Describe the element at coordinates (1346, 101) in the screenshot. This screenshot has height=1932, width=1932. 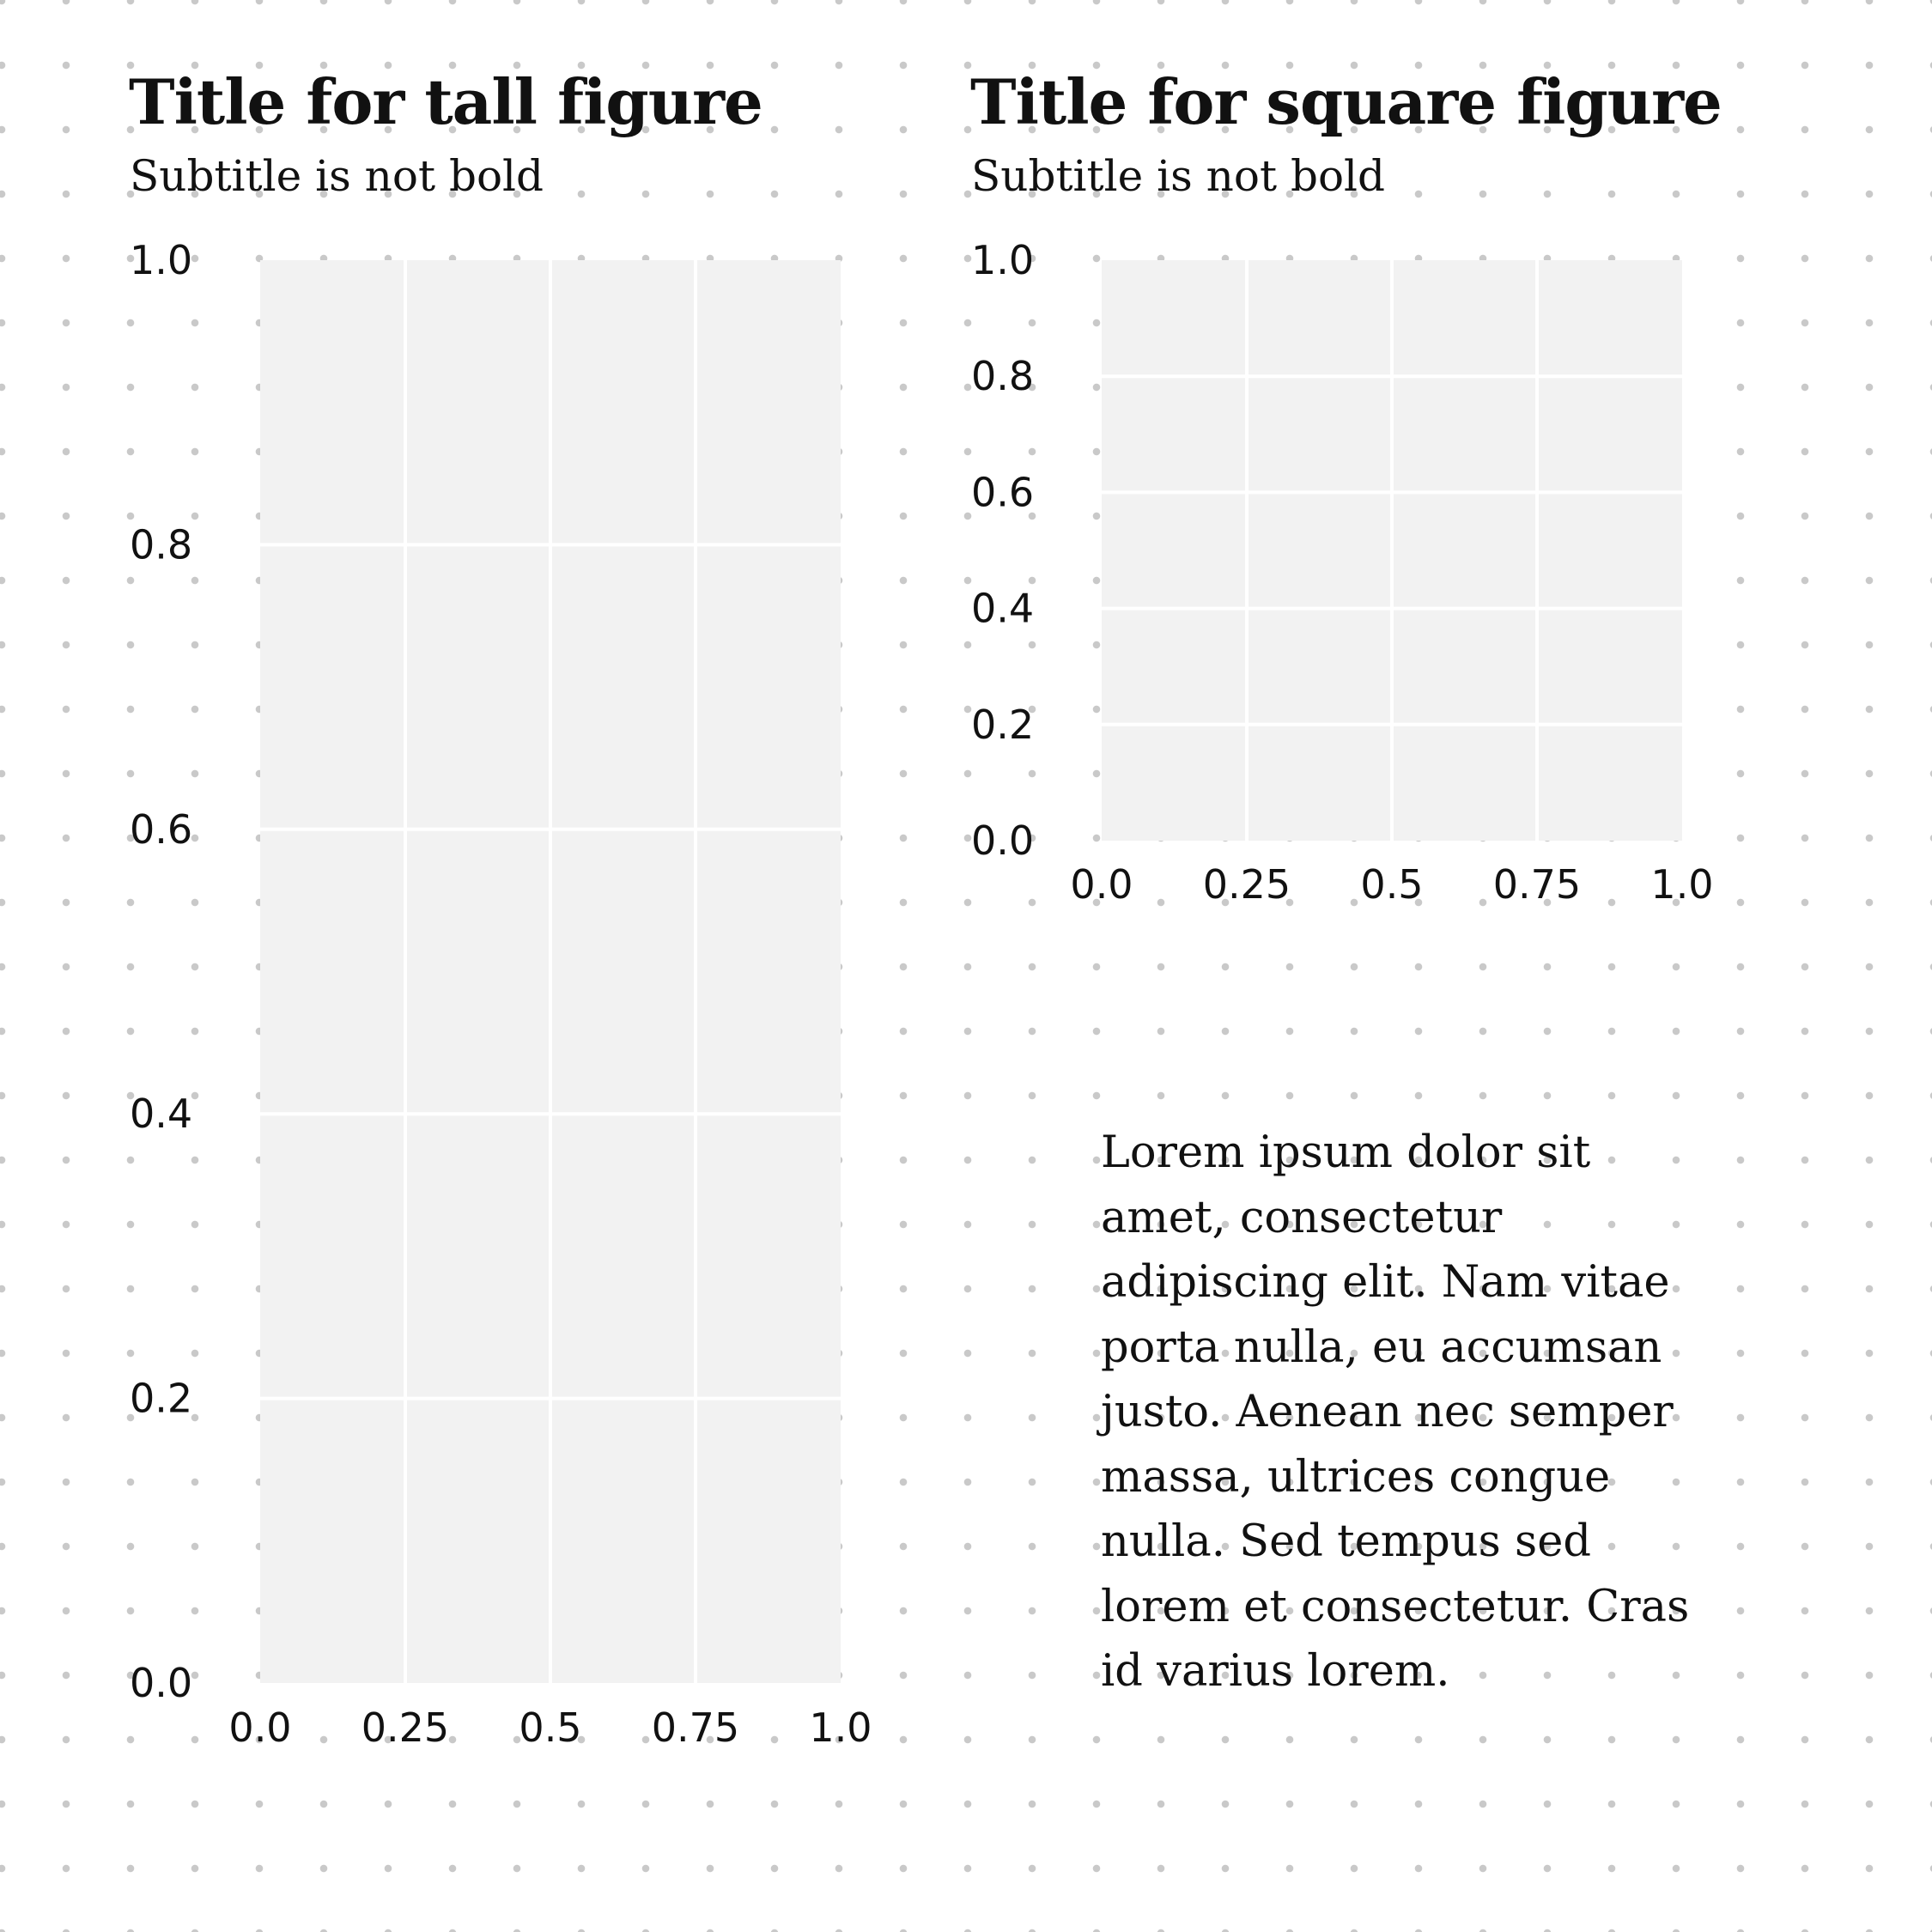
I see `square-figure-title: Title for square figure` at that location.